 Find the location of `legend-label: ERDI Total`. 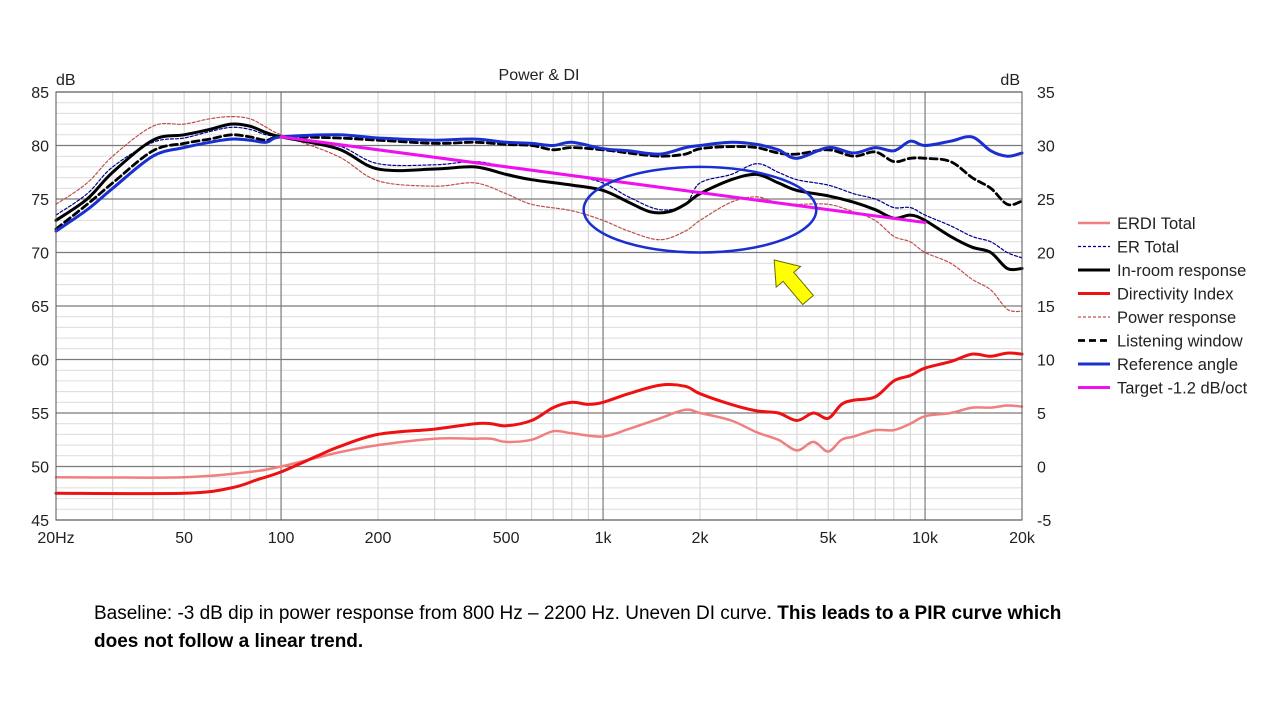

legend-label: ERDI Total is located at coordinates (1156, 224).